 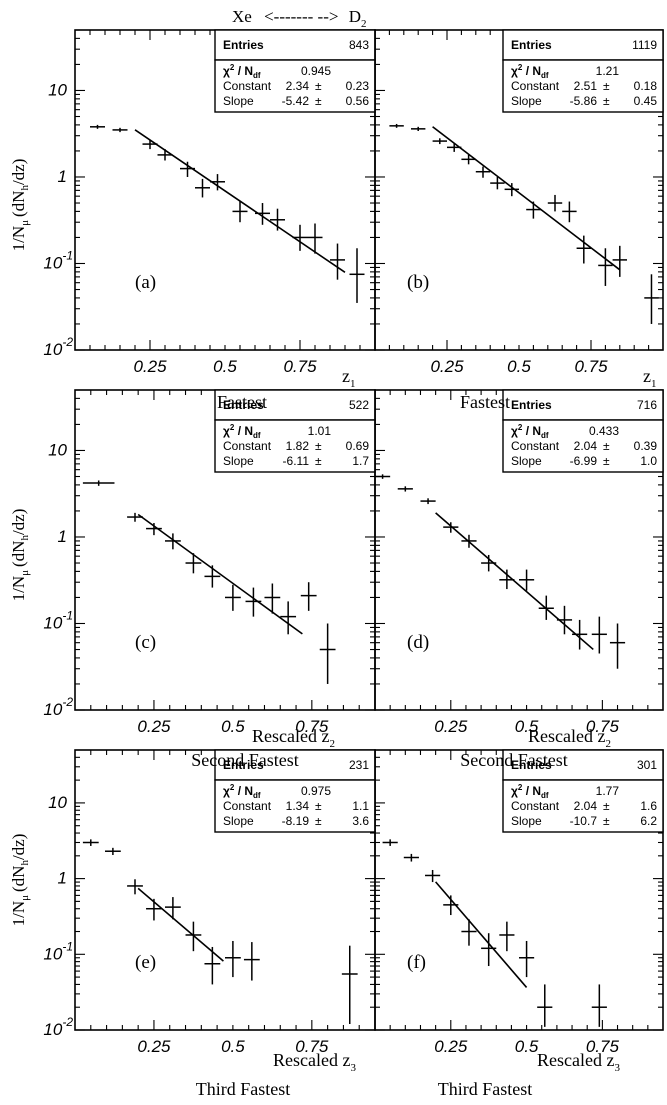 I want to click on stats-constant-error: 0.39, so click(x=646, y=446).